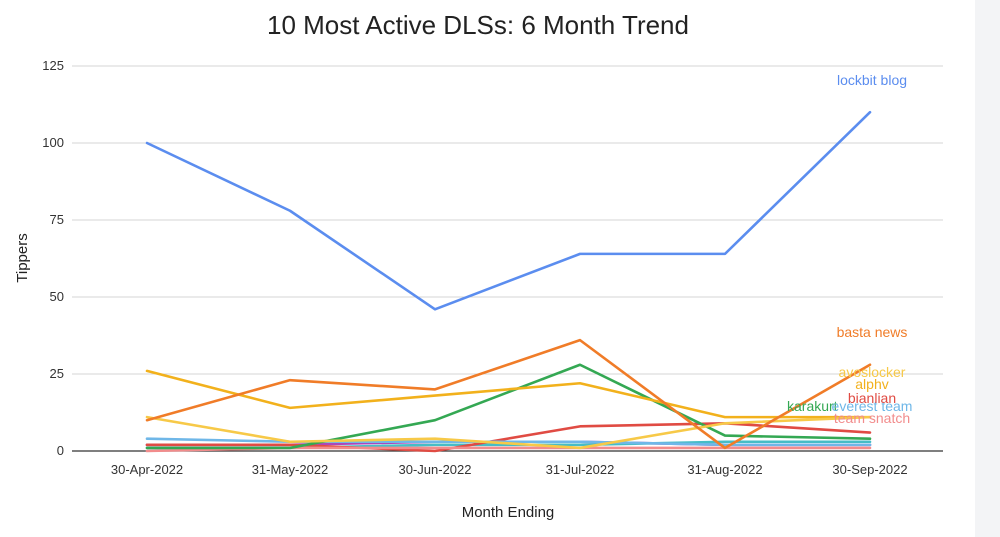  What do you see at coordinates (147, 469) in the screenshot?
I see `x-tick-label: 30-Apr-2022` at bounding box center [147, 469].